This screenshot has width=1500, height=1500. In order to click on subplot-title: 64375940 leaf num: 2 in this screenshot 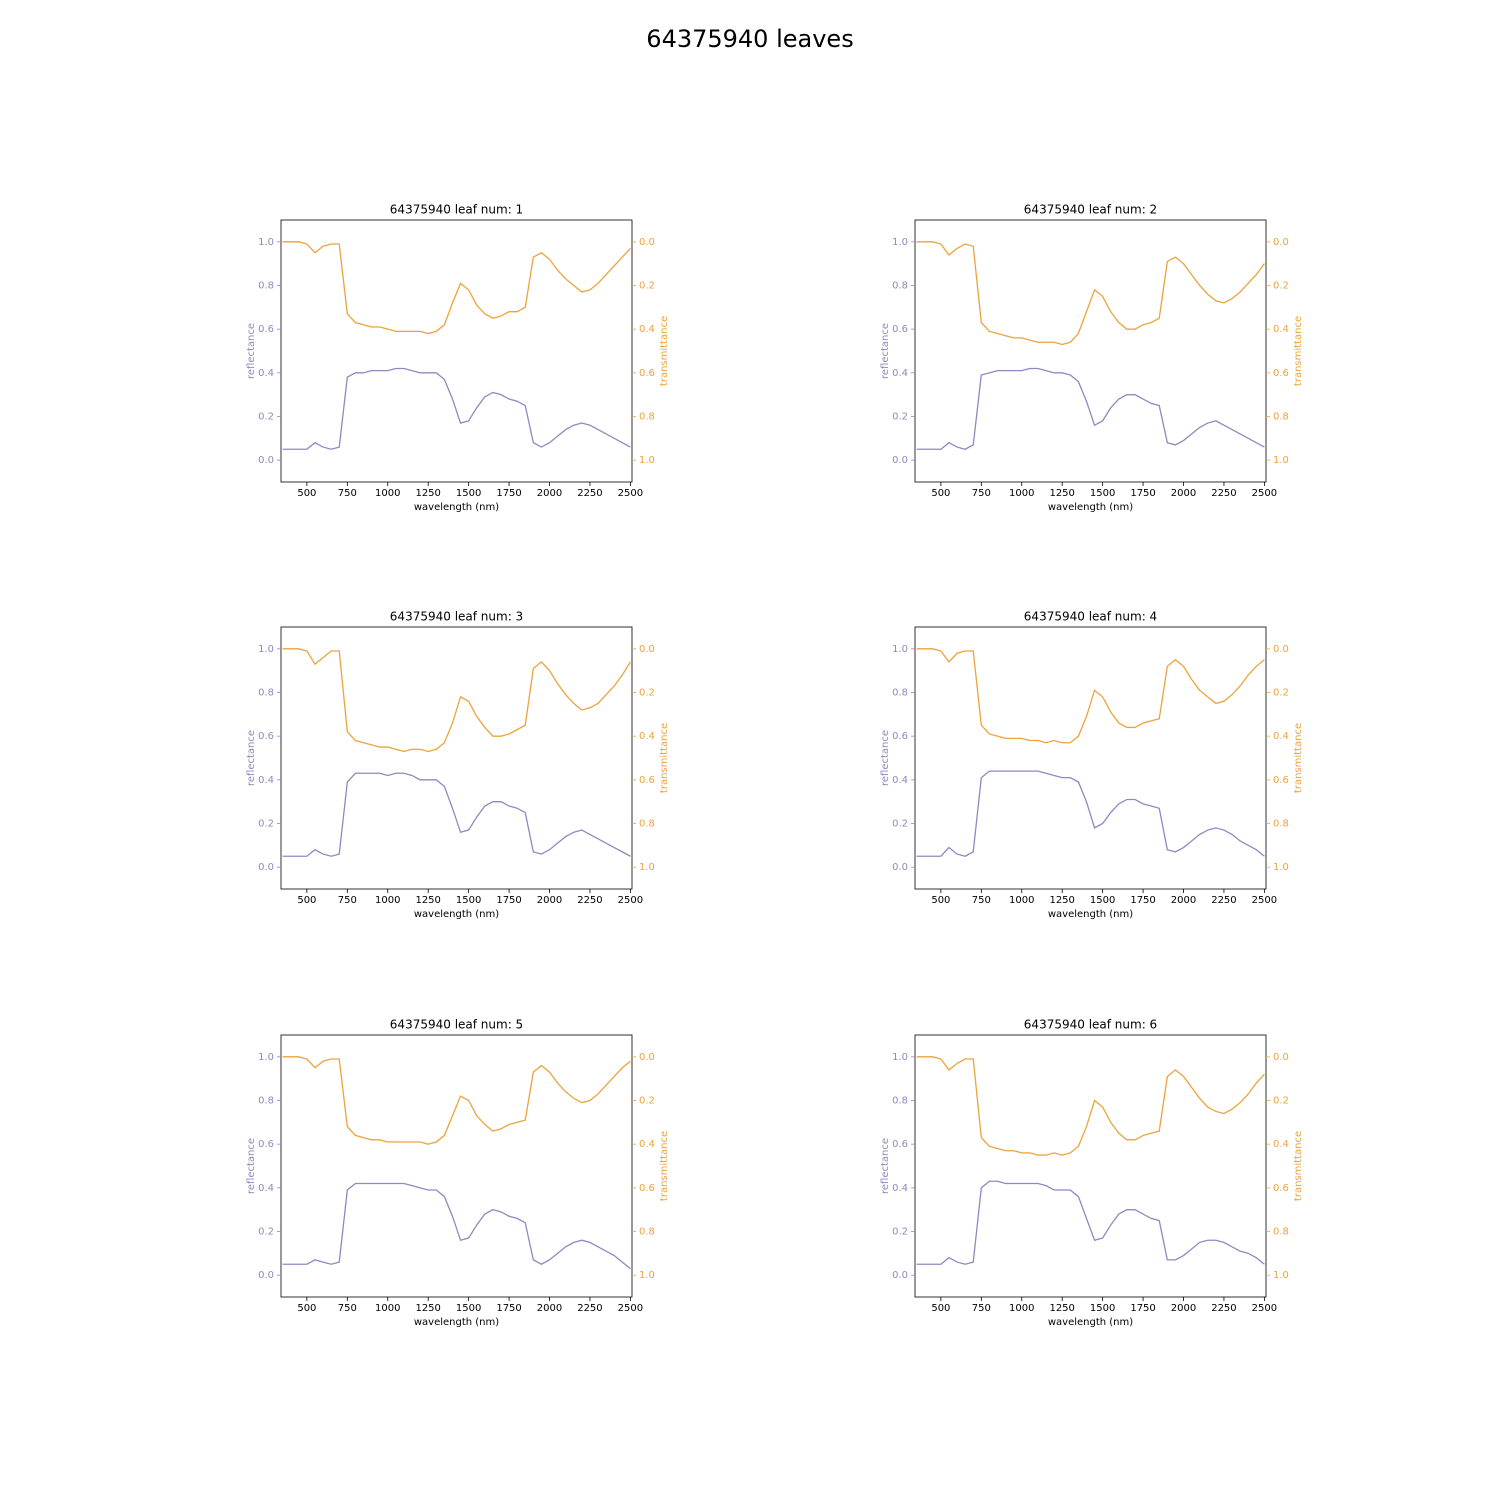, I will do `click(1090, 210)`.